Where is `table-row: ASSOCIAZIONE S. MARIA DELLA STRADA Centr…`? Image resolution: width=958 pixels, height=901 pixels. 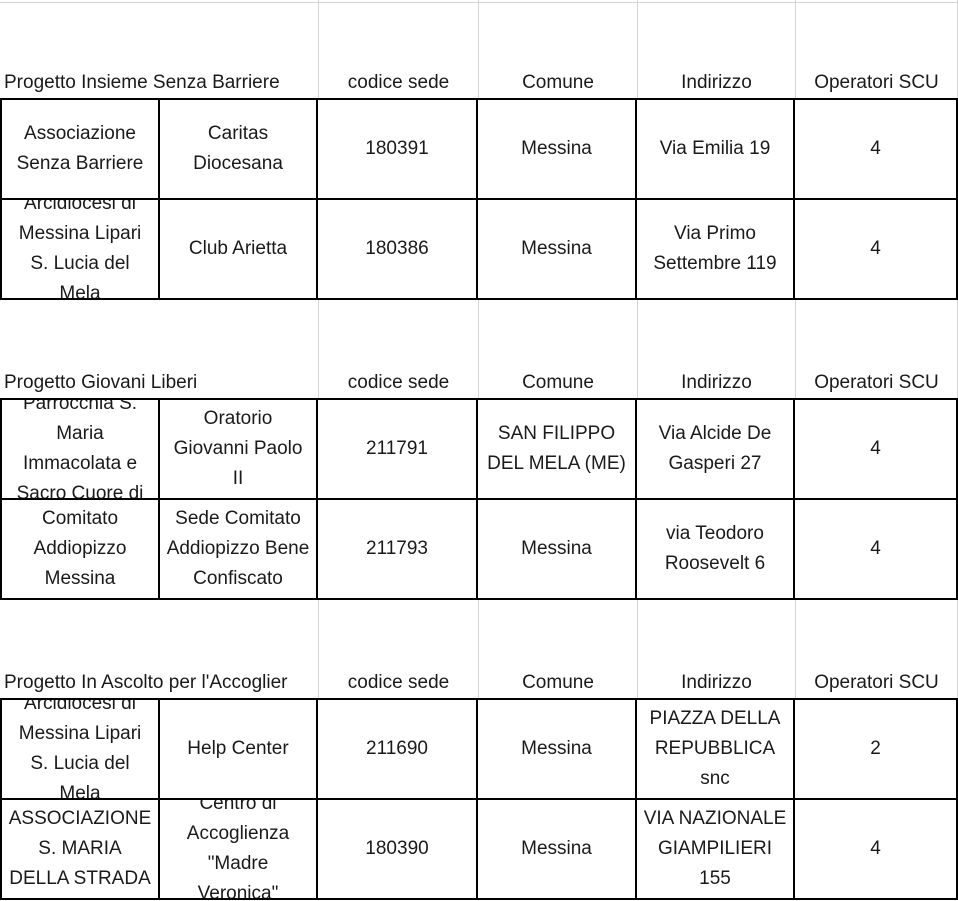 table-row: ASSOCIAZIONE S. MARIA DELLA STRADA Centr… is located at coordinates (479, 850).